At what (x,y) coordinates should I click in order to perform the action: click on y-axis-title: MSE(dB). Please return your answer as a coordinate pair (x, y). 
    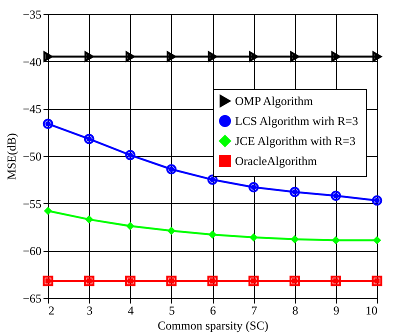
    Looking at the image, I should click on (11, 156).